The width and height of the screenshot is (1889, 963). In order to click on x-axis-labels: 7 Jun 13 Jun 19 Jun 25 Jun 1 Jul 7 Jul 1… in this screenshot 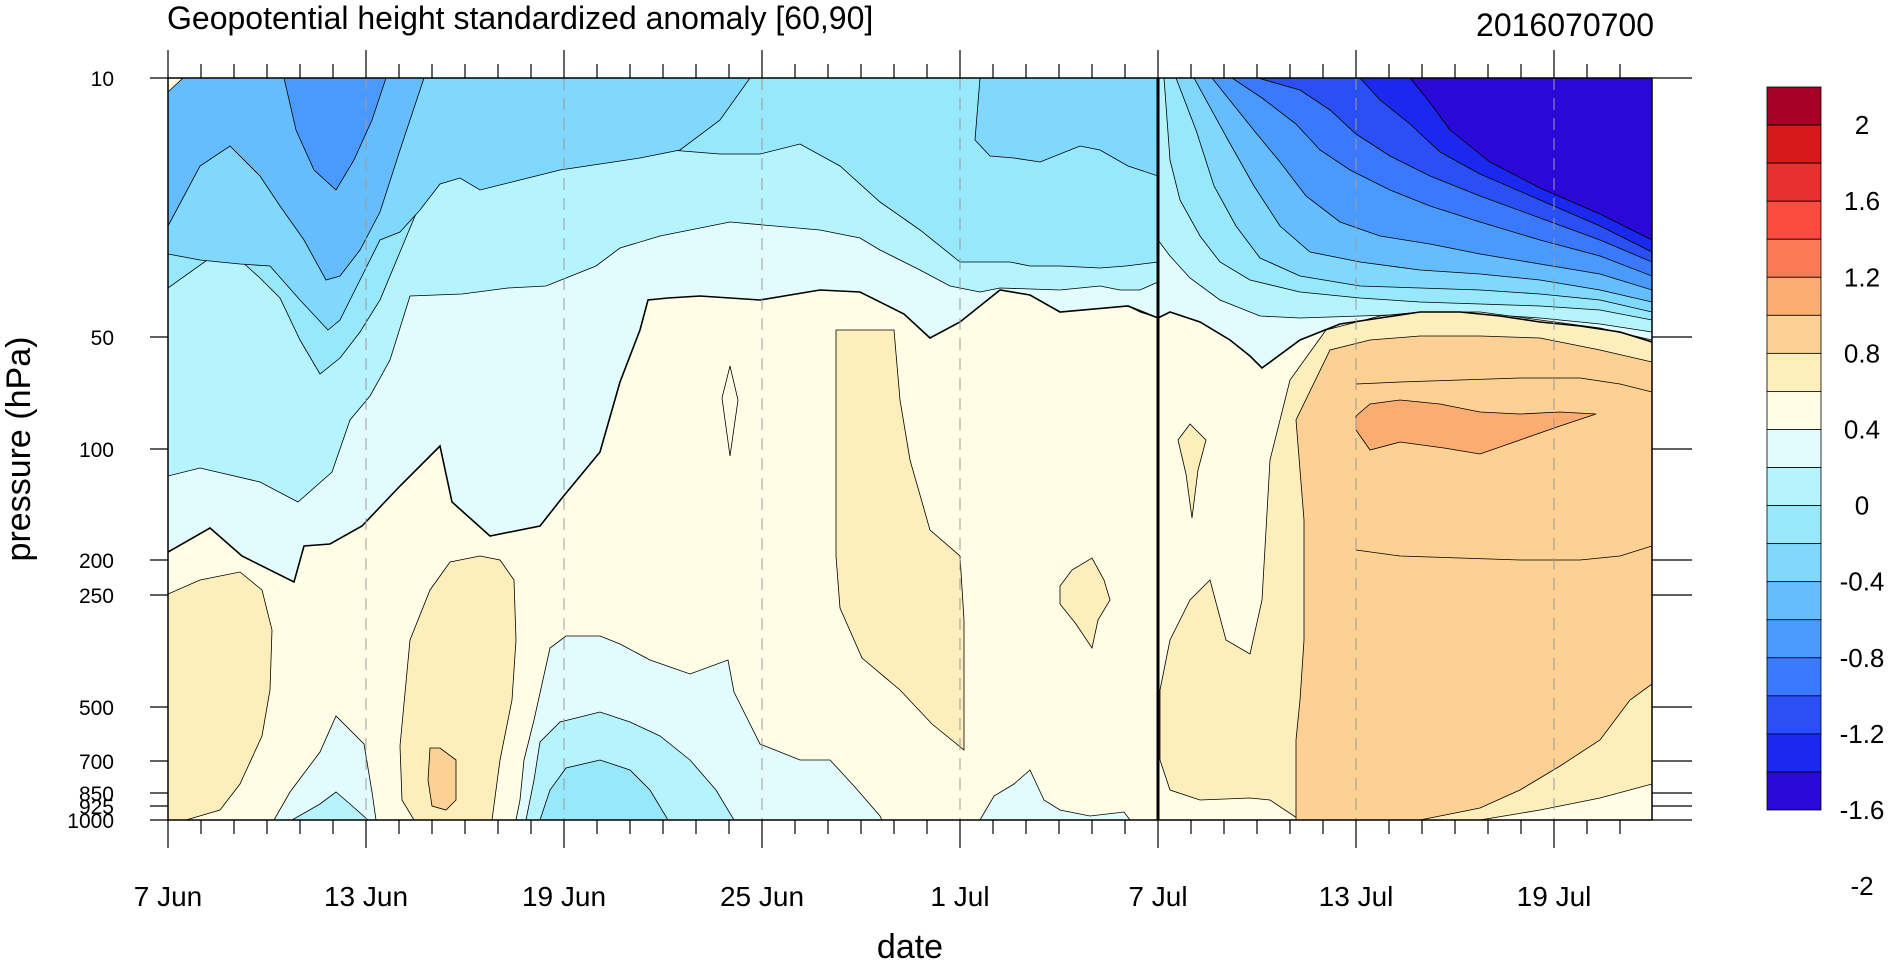, I will do `click(863, 896)`.